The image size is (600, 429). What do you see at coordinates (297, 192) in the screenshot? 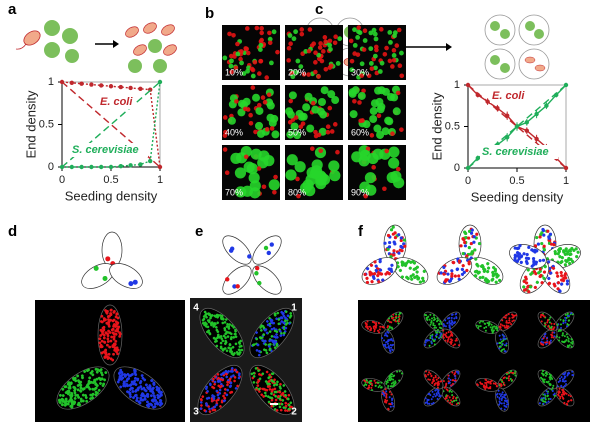
I see `tile-label: 80%` at bounding box center [297, 192].